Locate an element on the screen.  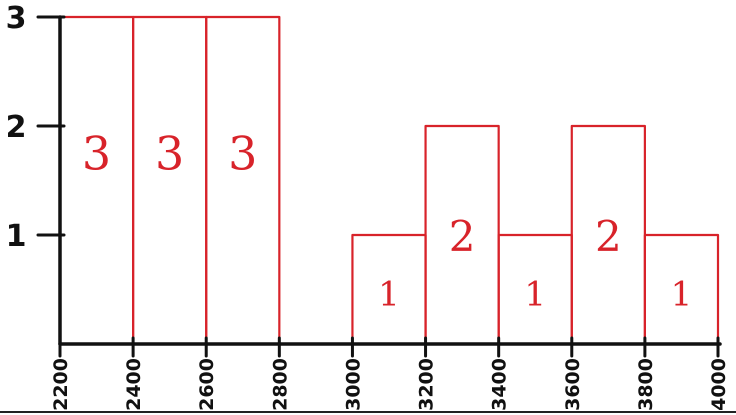
x-tick-label: 3400 is located at coordinates (500, 384).